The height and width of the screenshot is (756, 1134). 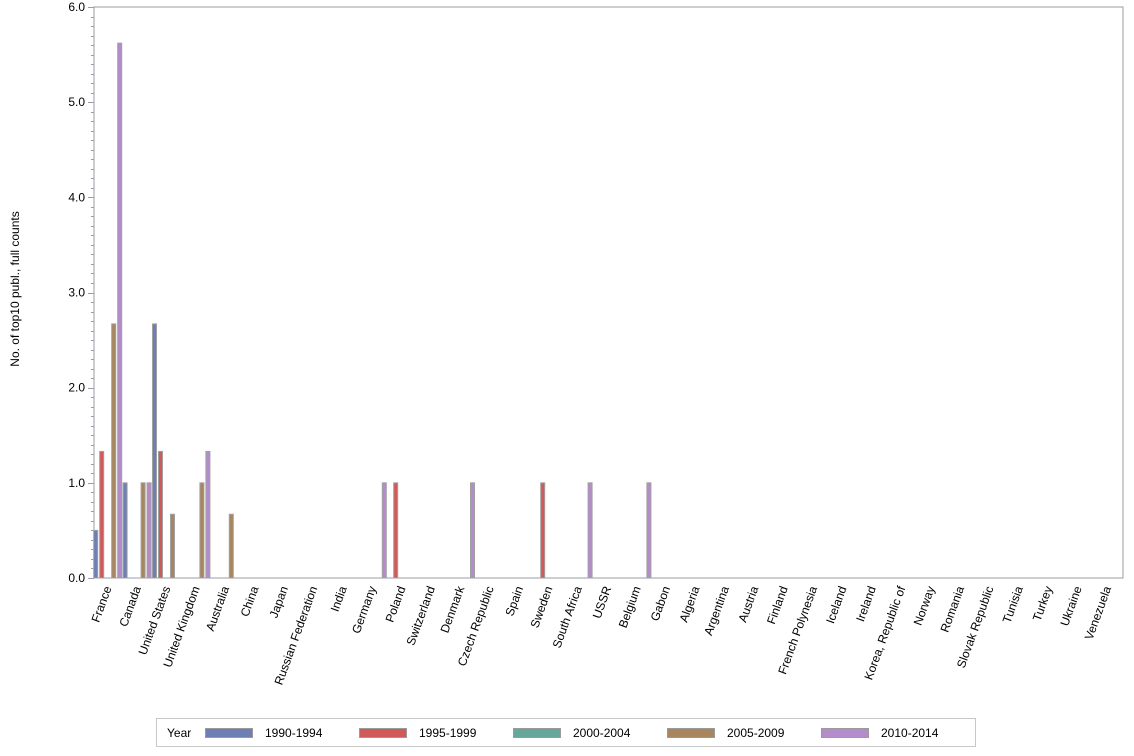 What do you see at coordinates (130, 606) in the screenshot?
I see `x-tick-label: Canada` at bounding box center [130, 606].